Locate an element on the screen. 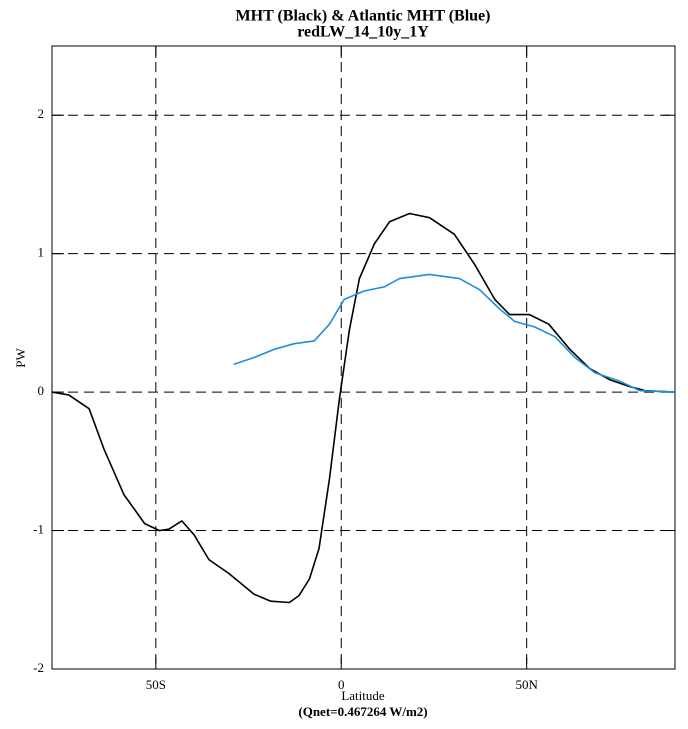  chart-subtitle: redLW_14_10y_1Y is located at coordinates (363, 32).